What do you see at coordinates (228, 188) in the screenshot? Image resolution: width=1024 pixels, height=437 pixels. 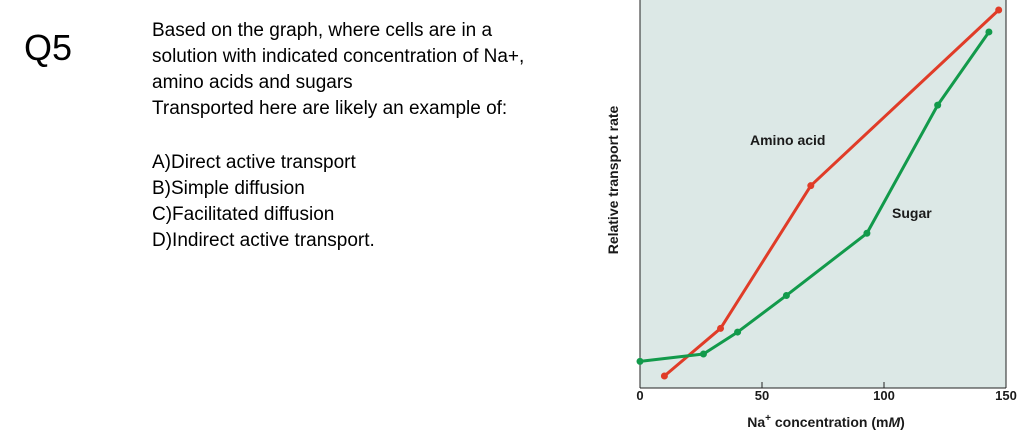 I see `option-b: B)Simple diffusion` at bounding box center [228, 188].